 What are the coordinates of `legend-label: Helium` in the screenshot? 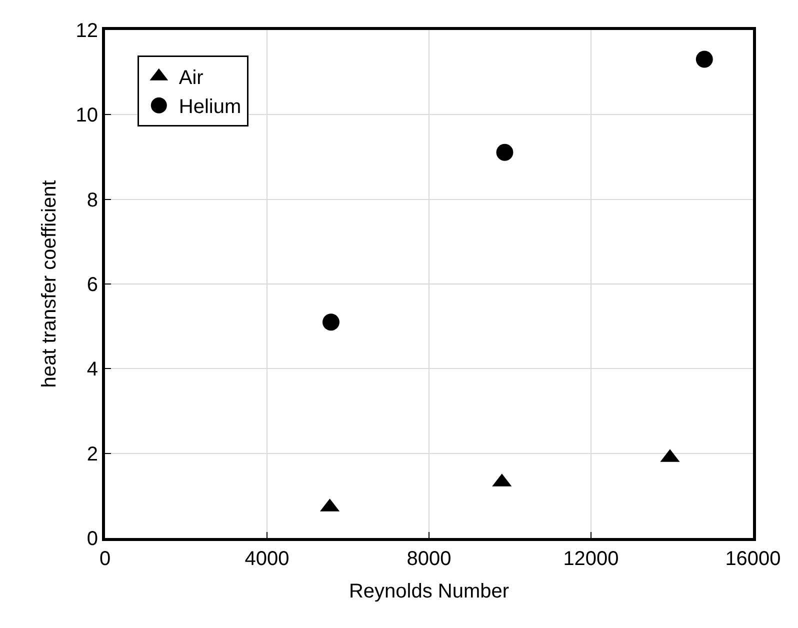 It's located at (210, 107).